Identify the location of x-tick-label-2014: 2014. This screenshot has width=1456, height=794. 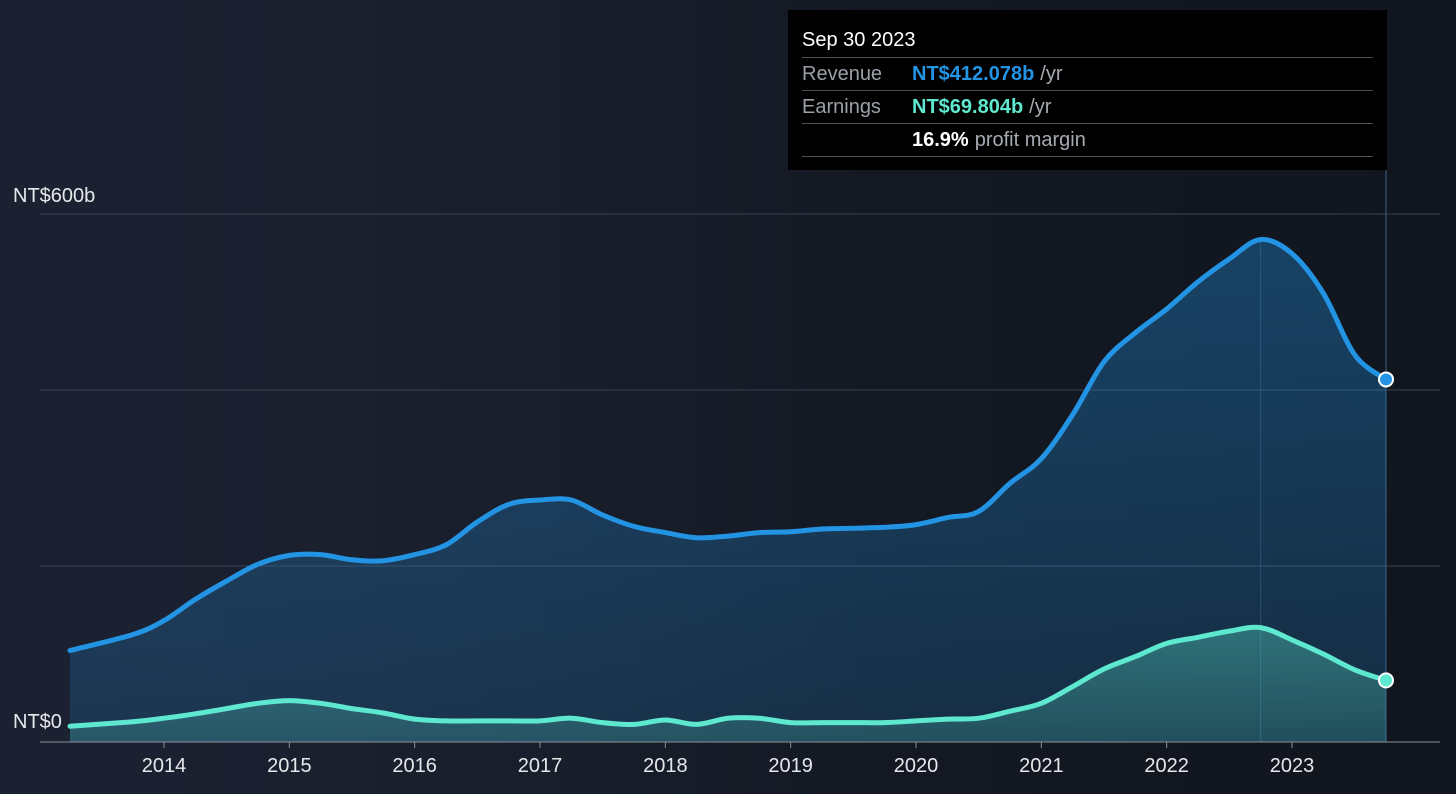
(164, 766).